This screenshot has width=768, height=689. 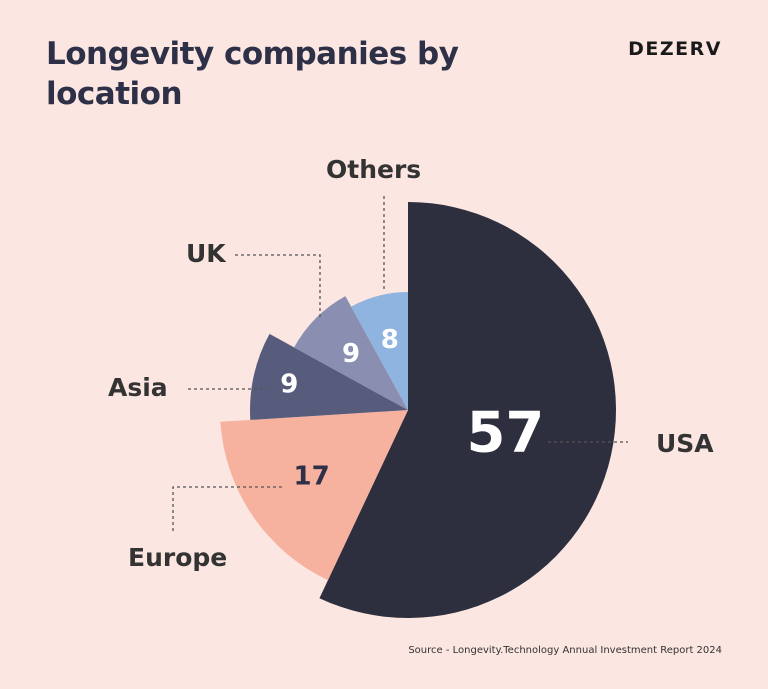 I want to click on category-label-usa: USA, so click(x=685, y=443).